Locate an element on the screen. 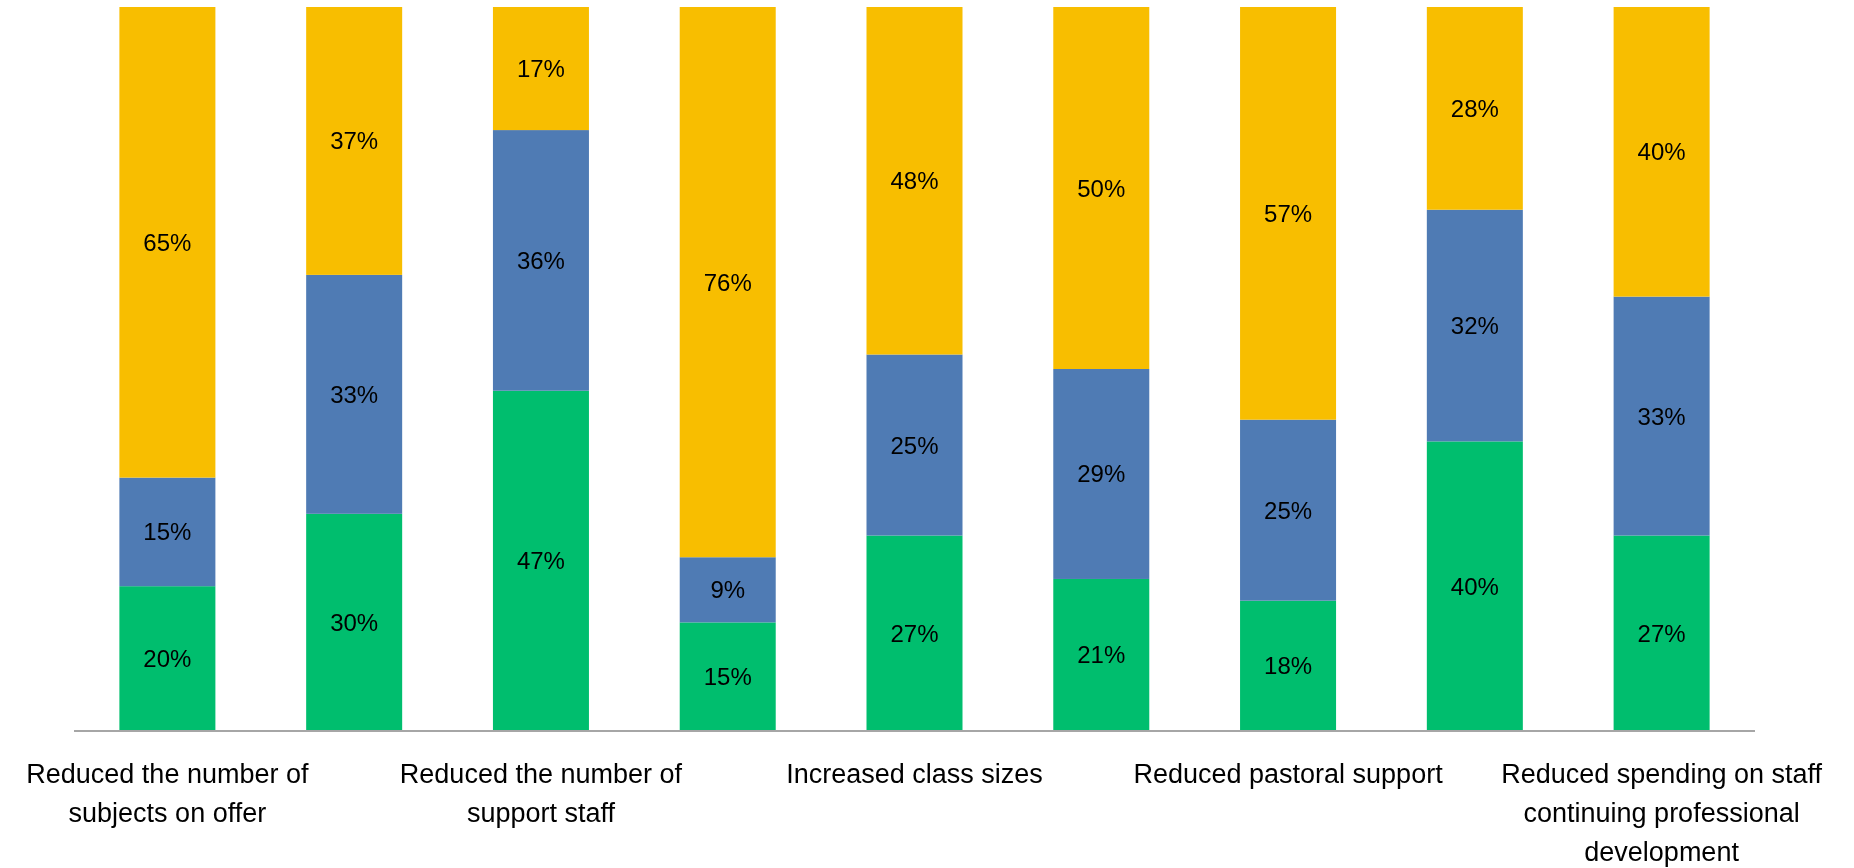  data-label: 28% is located at coordinates (1474, 108).